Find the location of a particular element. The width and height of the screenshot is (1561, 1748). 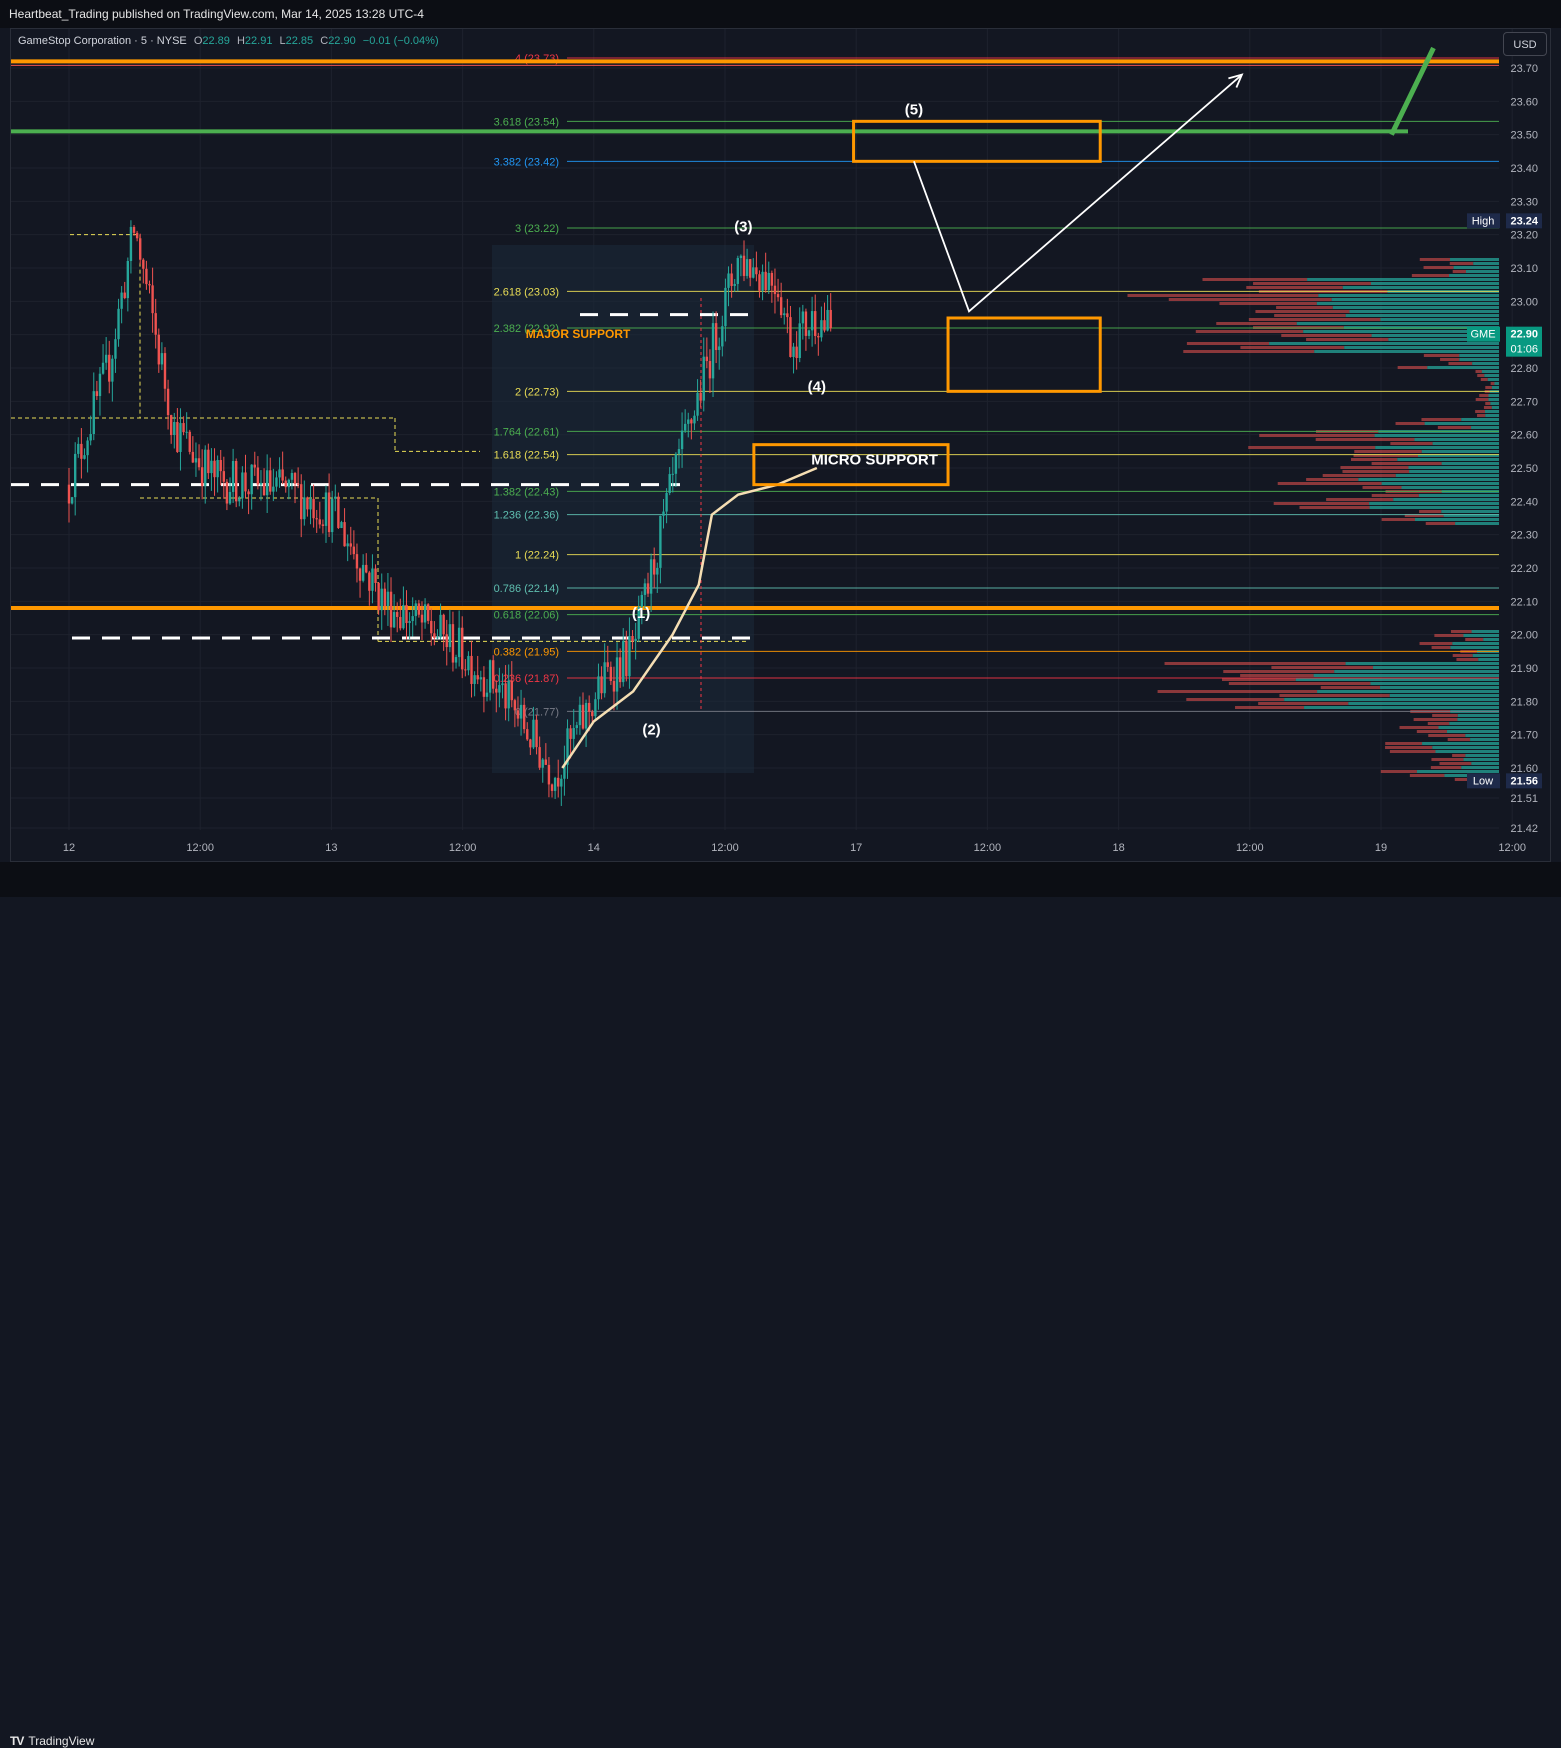

fib-level-label: 0.382 (21.95) is located at coordinates (526, 652).